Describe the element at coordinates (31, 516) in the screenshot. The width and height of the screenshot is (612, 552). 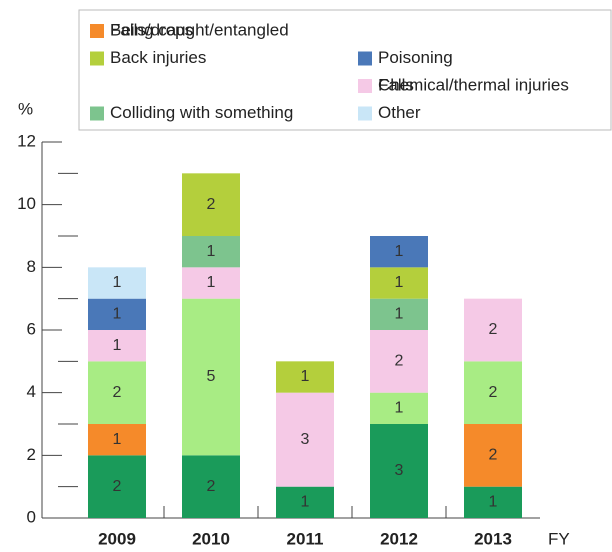
I see `y-tick-label: 0` at that location.